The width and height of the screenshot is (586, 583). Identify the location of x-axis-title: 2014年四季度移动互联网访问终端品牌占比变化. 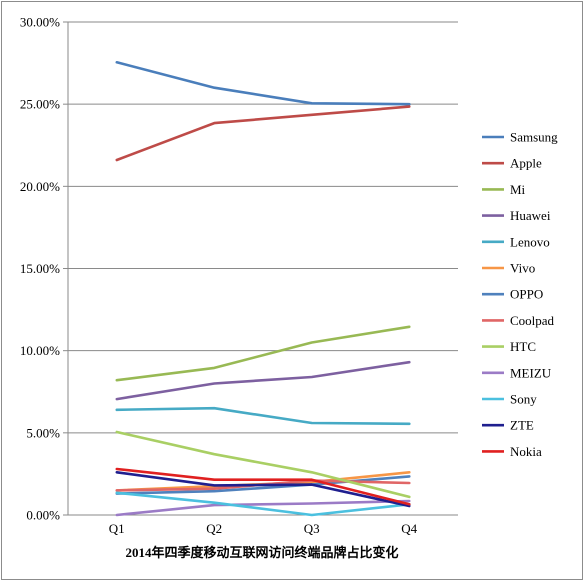
(261, 552).